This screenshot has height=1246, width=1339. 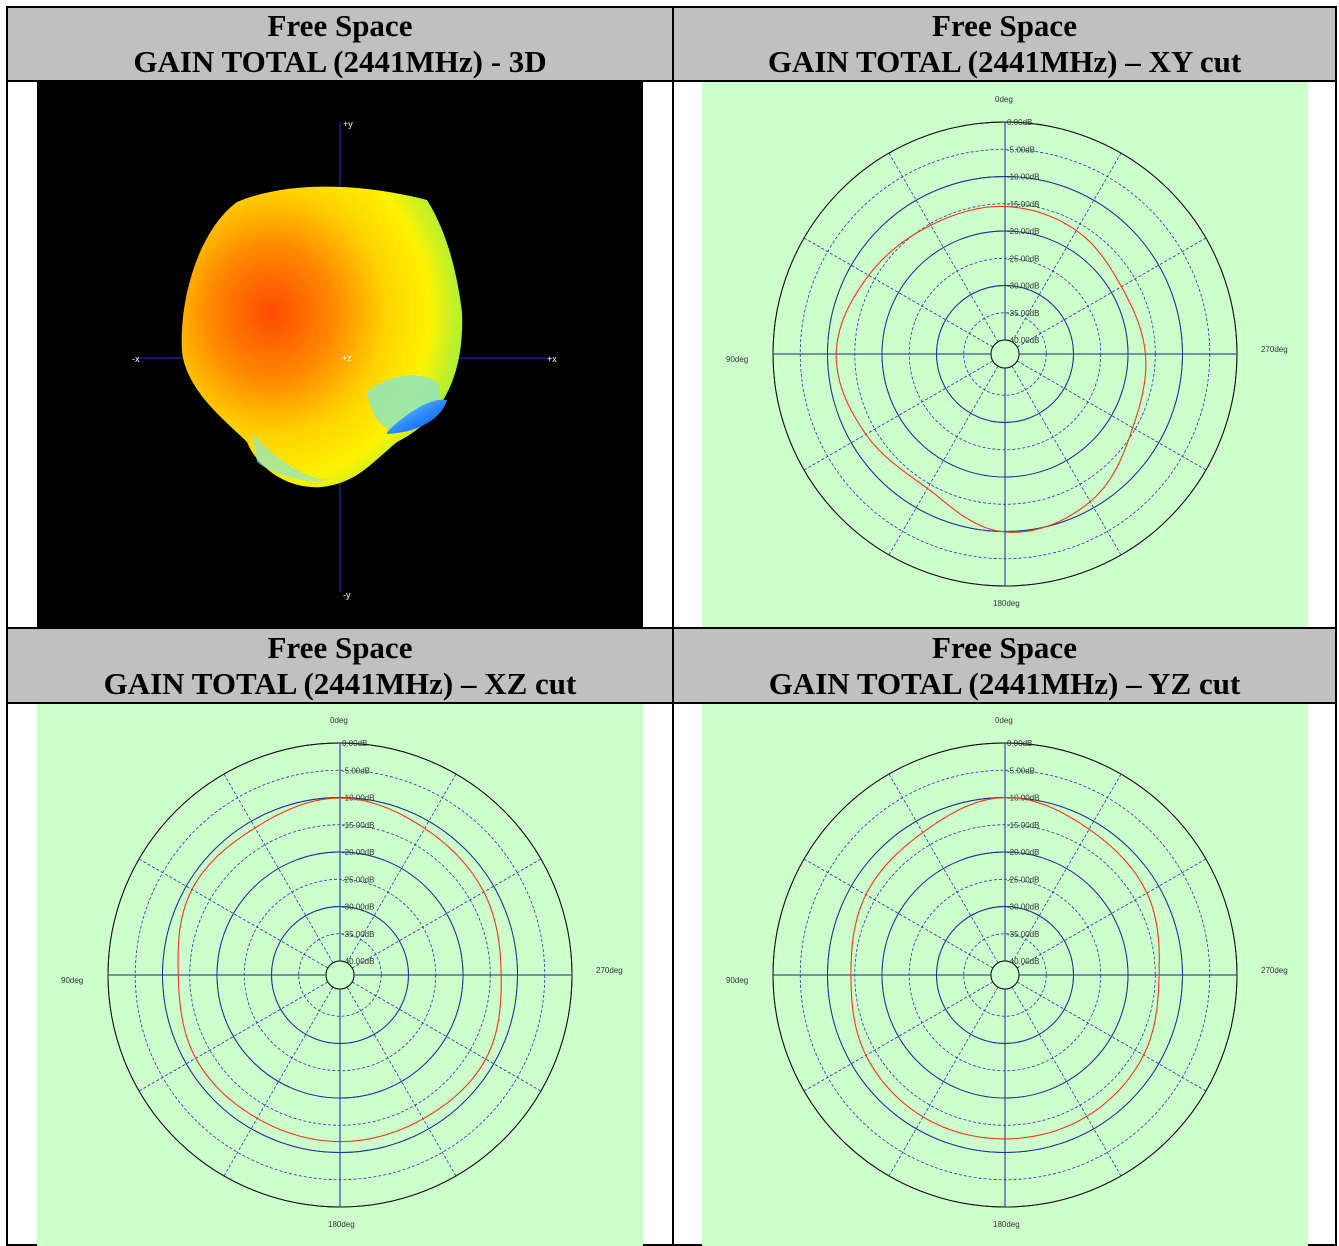 What do you see at coordinates (340, 61) in the screenshot?
I see `panel-title-line2: GAIN TOTAL (2441MHz) - 3D` at bounding box center [340, 61].